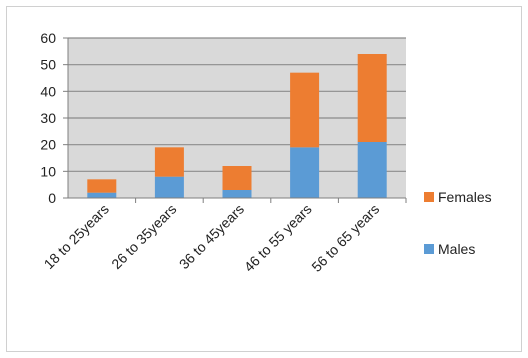 The image size is (528, 358). Describe the element at coordinates (48, 171) in the screenshot. I see `y-tick-label: 10` at that location.